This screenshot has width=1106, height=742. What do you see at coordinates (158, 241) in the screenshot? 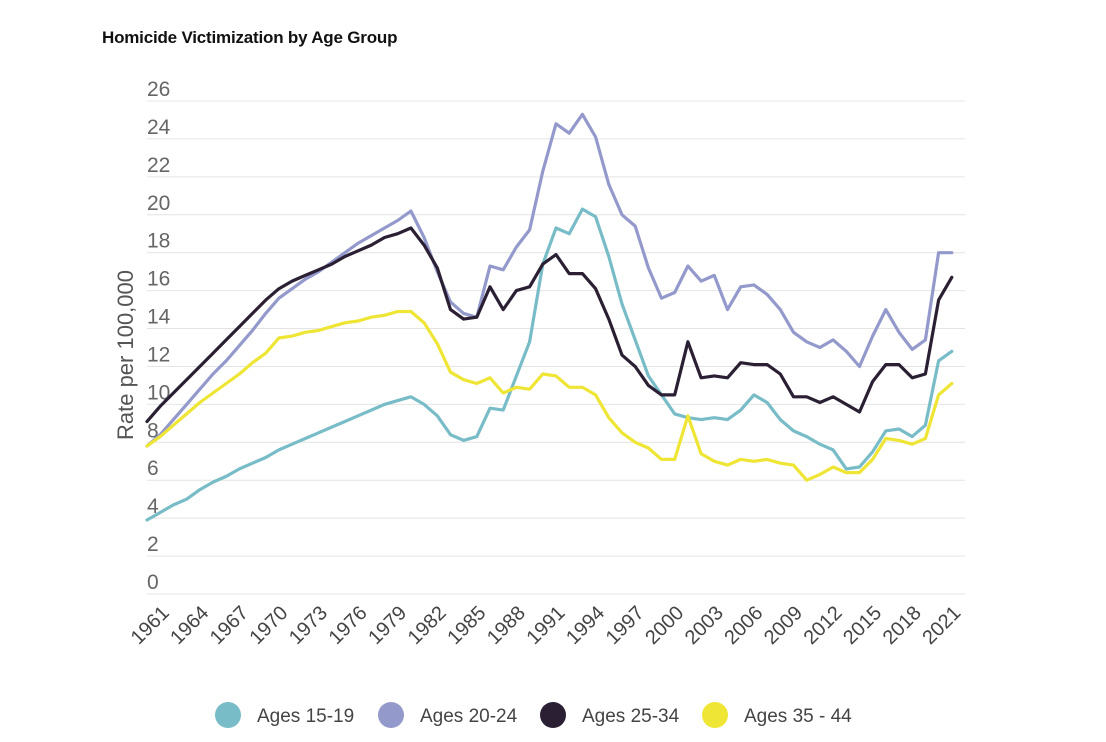
I see `y-tick-label: 18` at bounding box center [158, 241].